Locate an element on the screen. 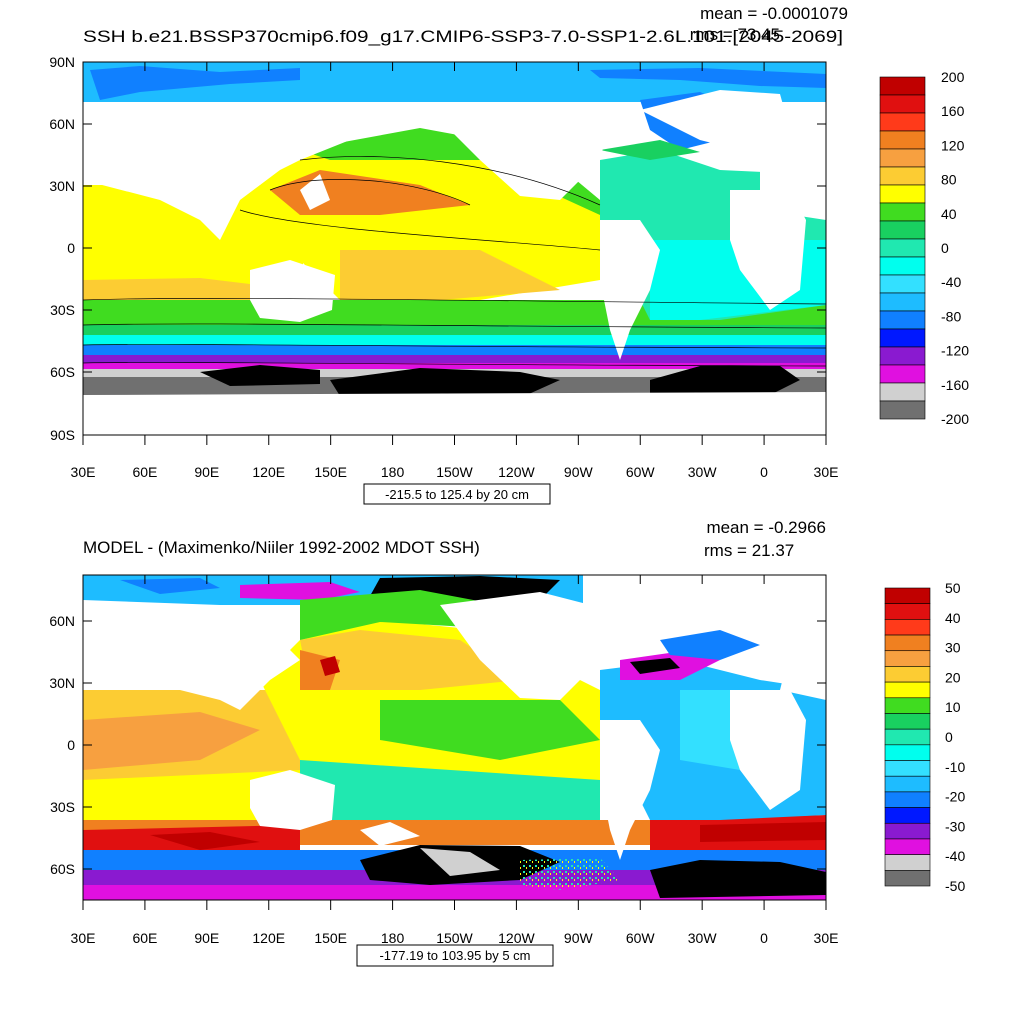 This screenshot has height=1024, width=1024. colorbar-label: 160 is located at coordinates (953, 111).